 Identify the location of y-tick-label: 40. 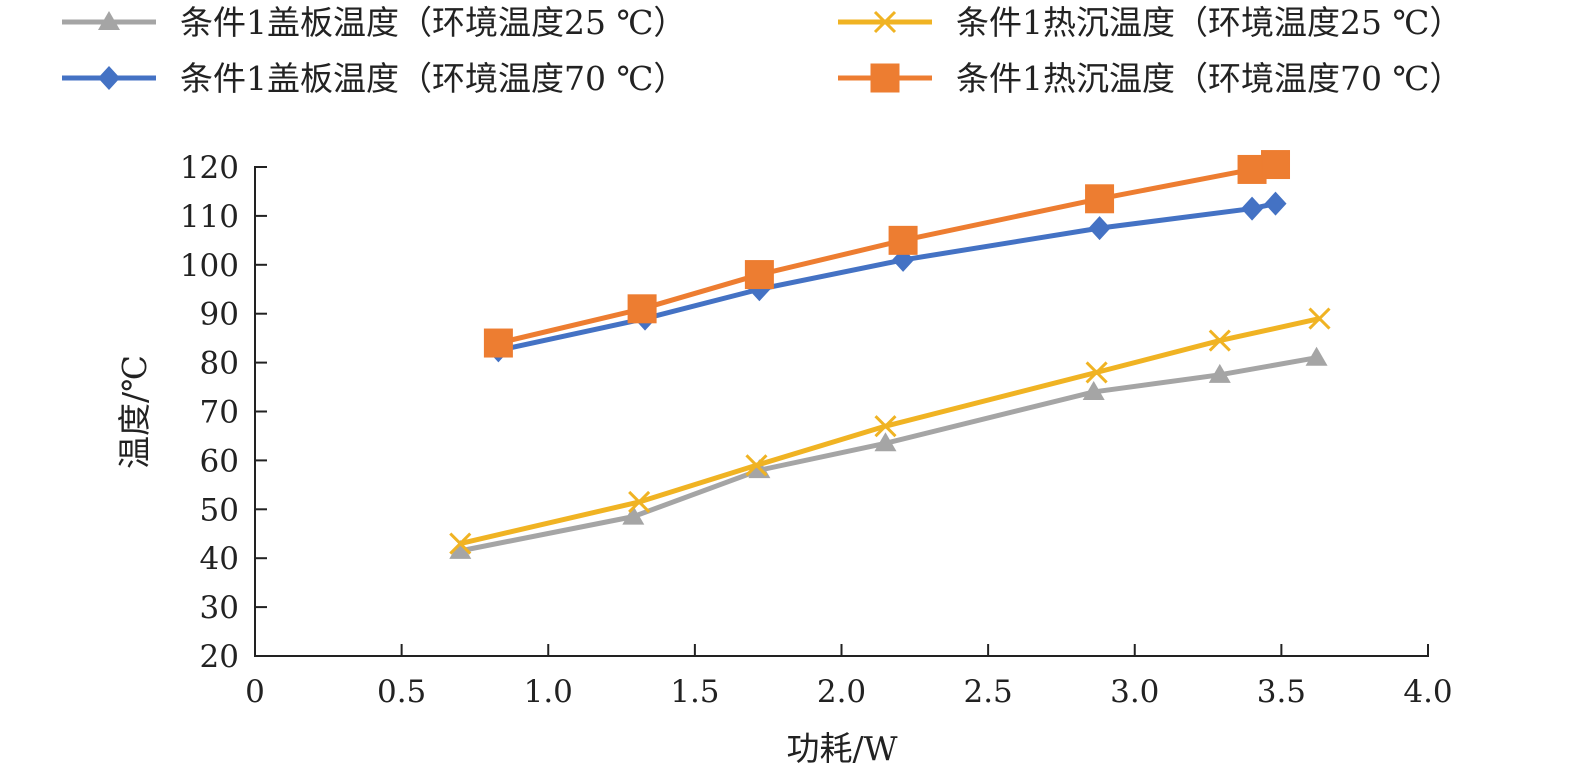
(219, 559).